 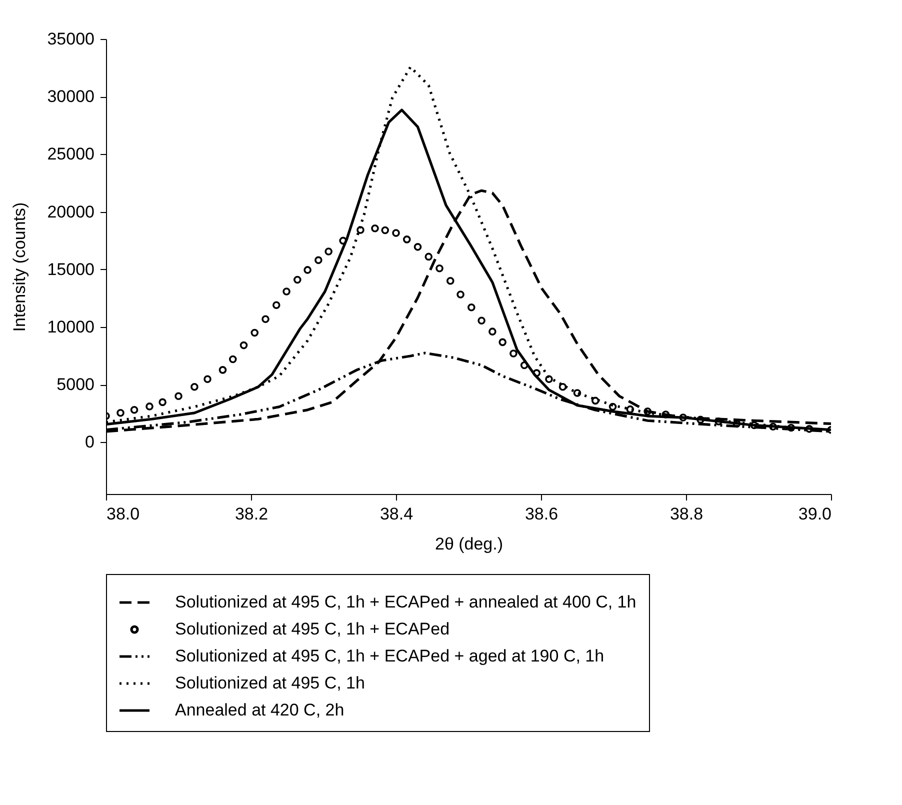 What do you see at coordinates (270, 683) in the screenshot?
I see `legend-label: Solutionized at 495 C, 1h` at bounding box center [270, 683].